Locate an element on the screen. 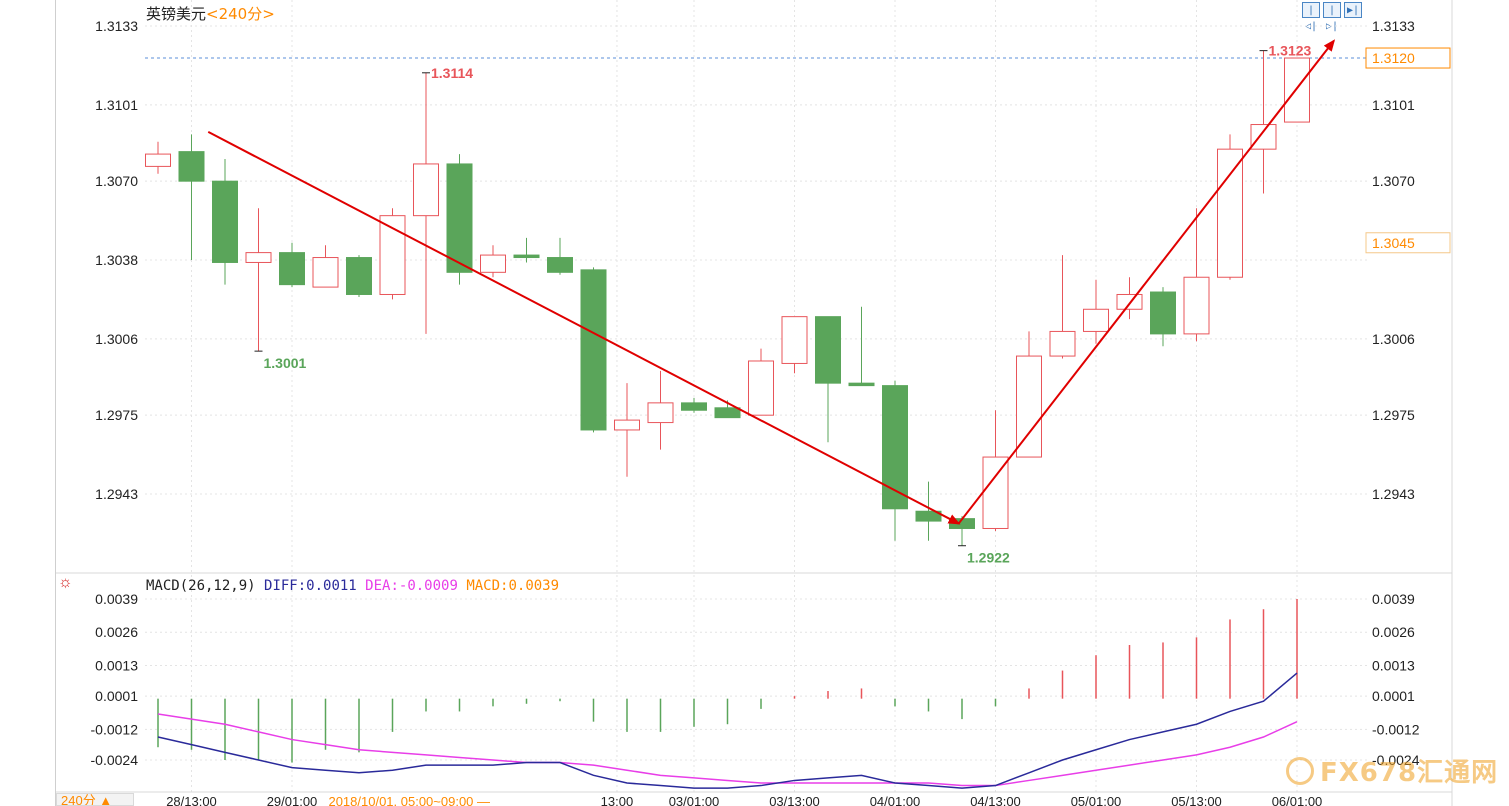 The image size is (1509, 806). price-tick-left: 1.3101 is located at coordinates (116, 105).